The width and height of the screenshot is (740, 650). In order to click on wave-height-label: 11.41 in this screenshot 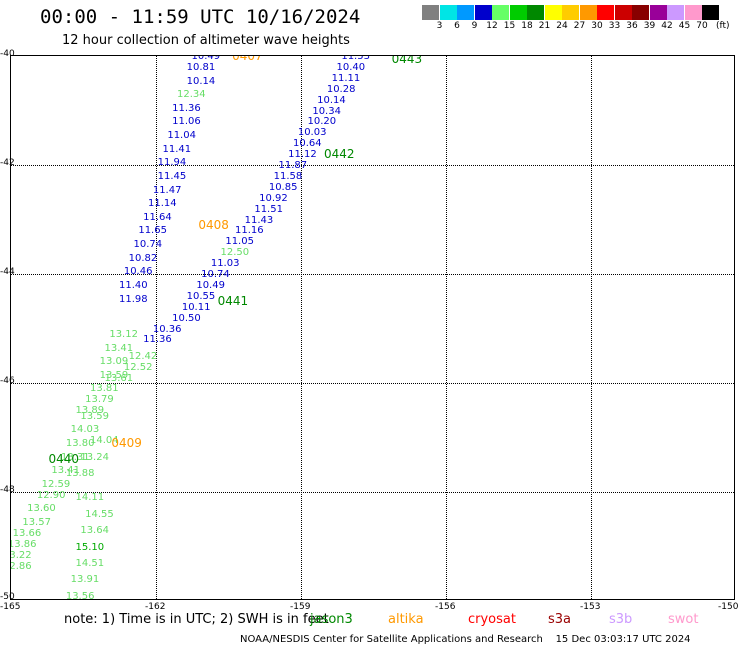, I will do `click(177, 149)`.